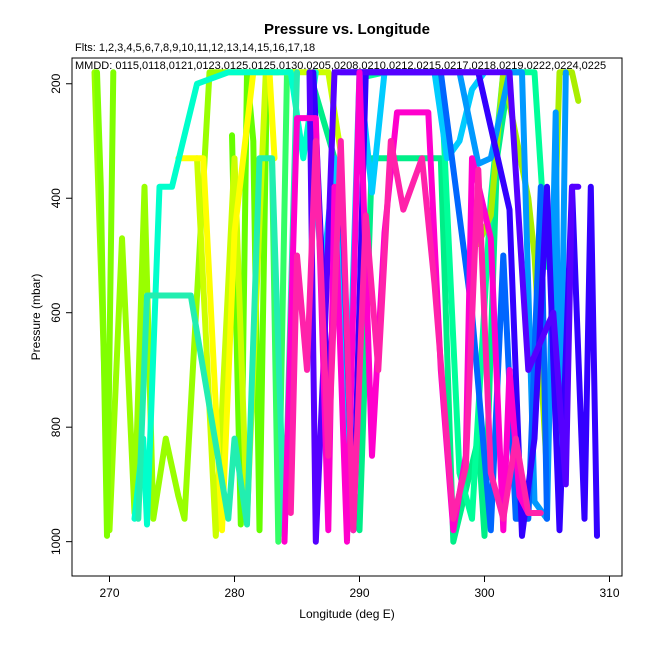  I want to click on y-tick-label-2: 600, so click(56, 312).